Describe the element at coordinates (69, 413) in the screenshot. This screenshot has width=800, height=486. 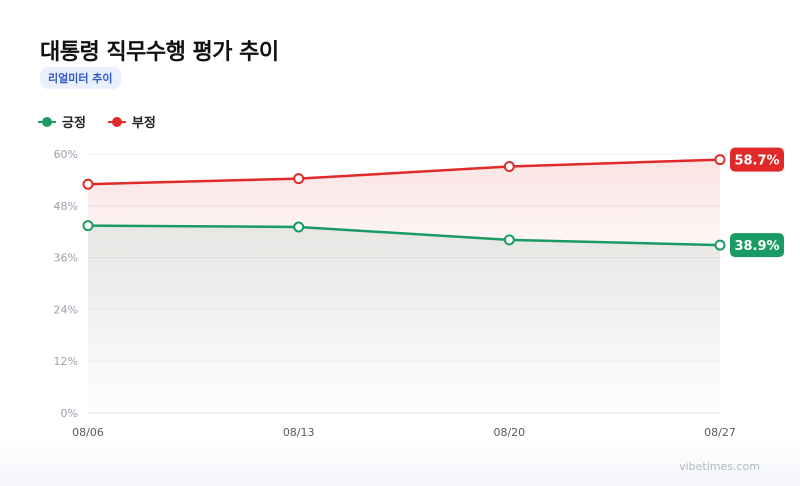
I see `y-tick-label: 0%` at that location.